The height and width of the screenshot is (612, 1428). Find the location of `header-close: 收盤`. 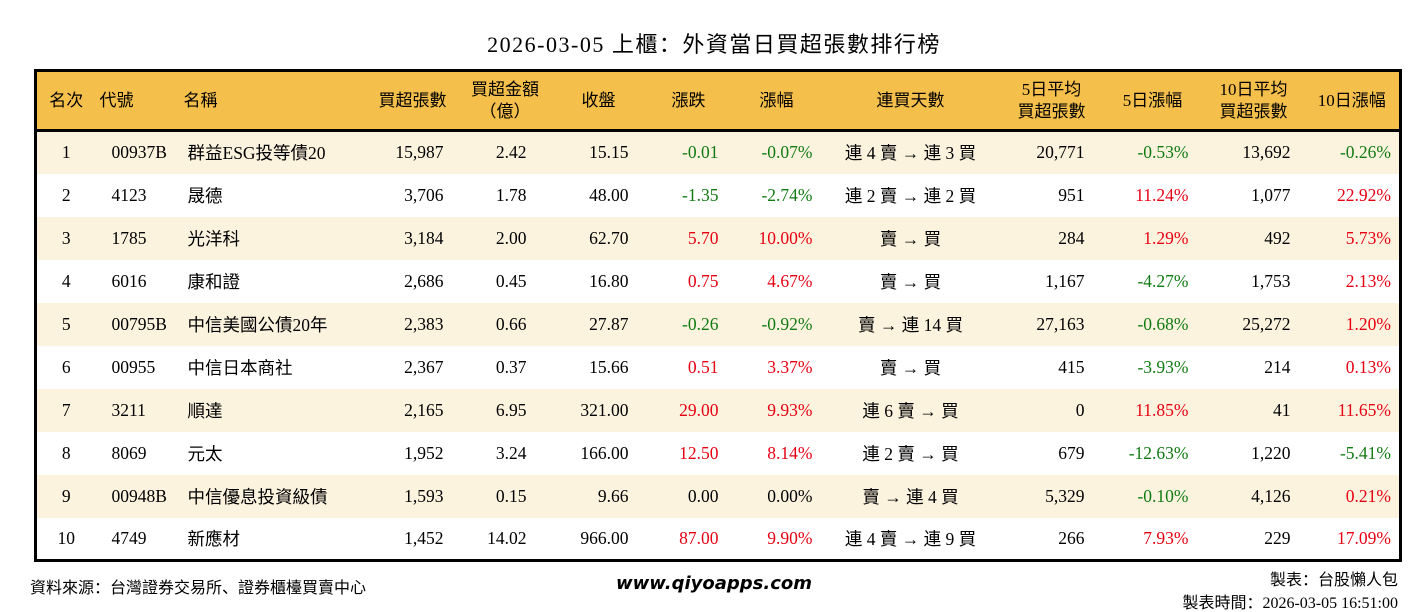

header-close: 收盤 is located at coordinates (598, 101).